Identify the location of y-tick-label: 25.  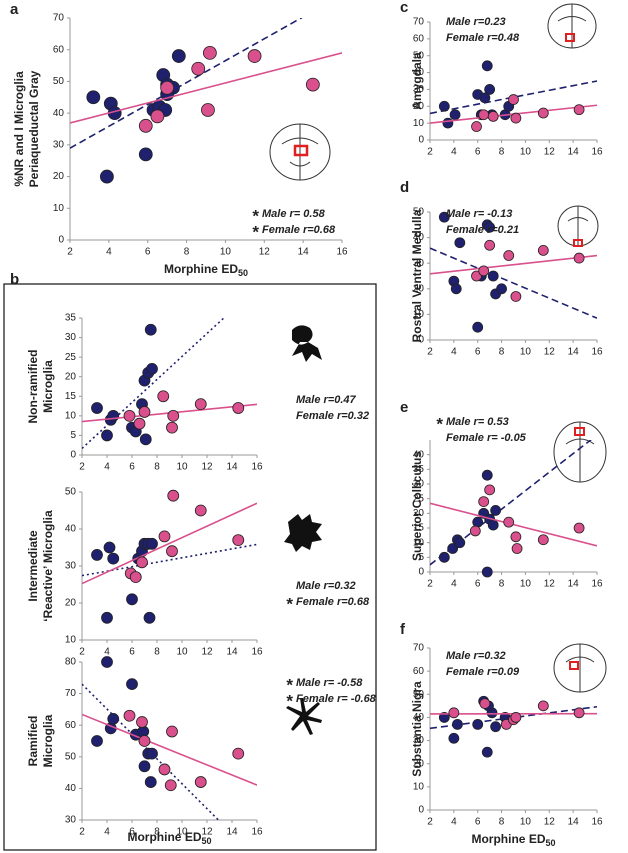
(71, 357).